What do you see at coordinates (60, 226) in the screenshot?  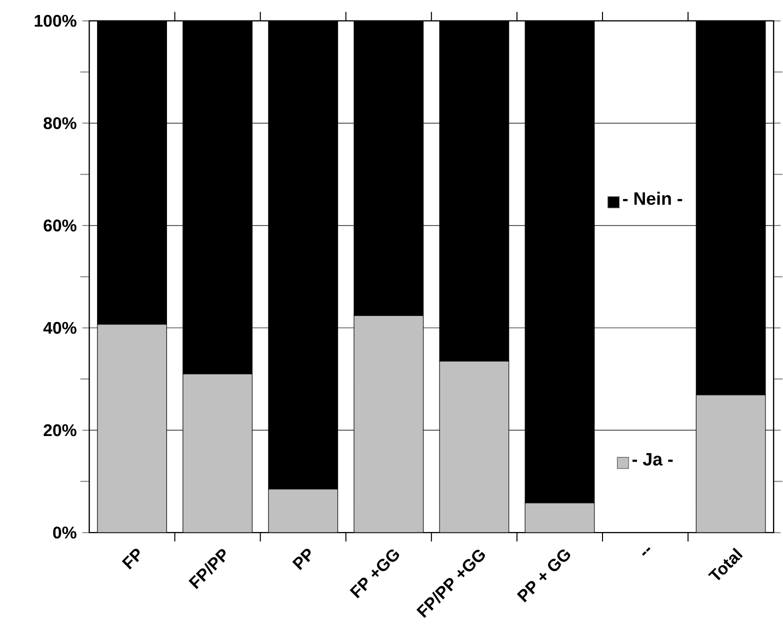 I see `y-tick-label: 60%` at bounding box center [60, 226].